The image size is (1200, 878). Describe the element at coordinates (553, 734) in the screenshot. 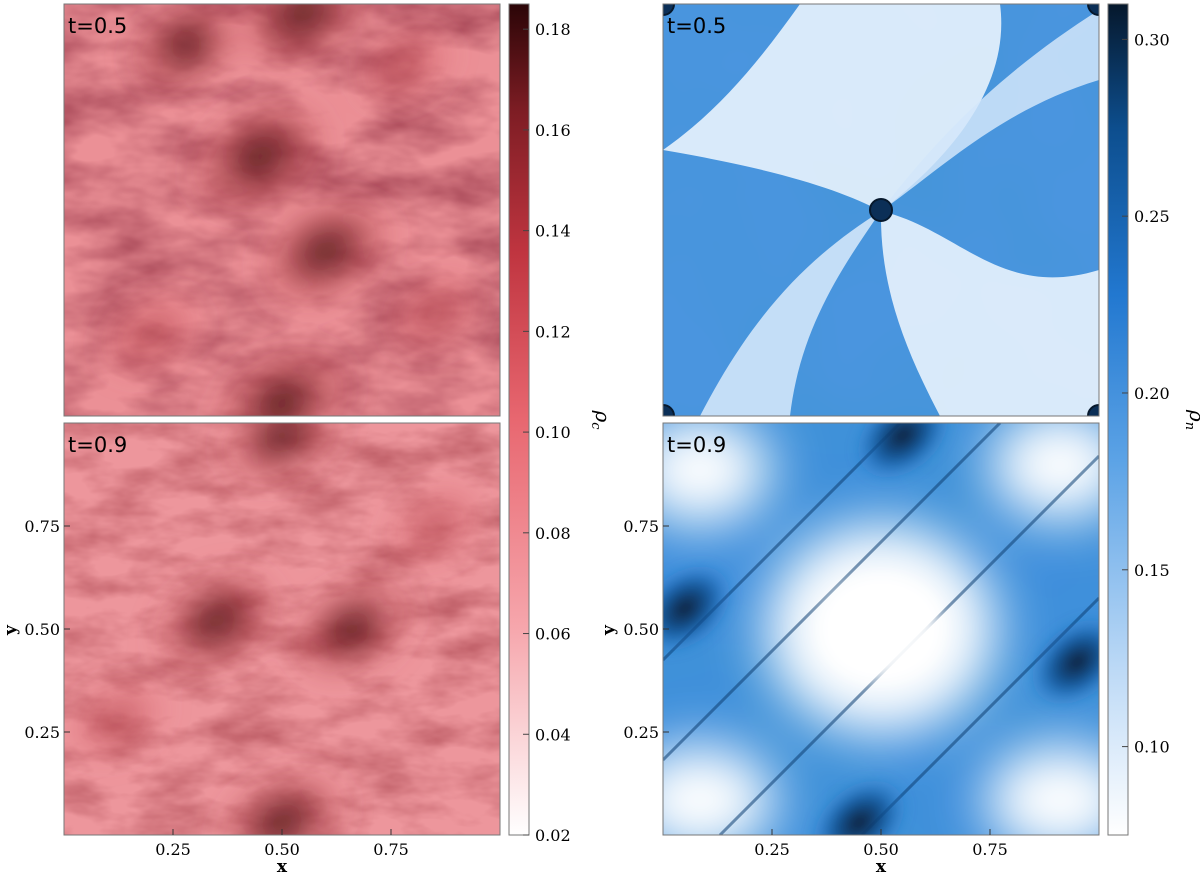

I see `colorbar-tick-label: 0.04` at that location.